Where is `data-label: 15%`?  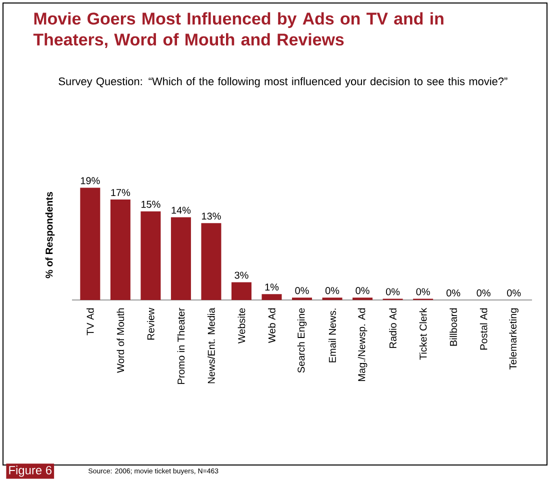 data-label: 15% is located at coordinates (150, 204).